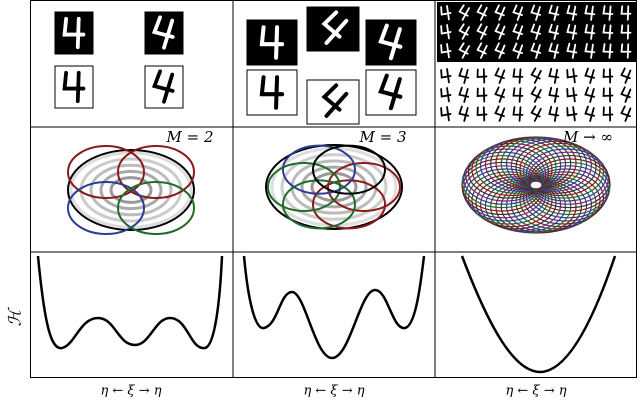 The width and height of the screenshot is (640, 402). What do you see at coordinates (587, 137) in the screenshot?
I see `model-label: M → ∞` at bounding box center [587, 137].